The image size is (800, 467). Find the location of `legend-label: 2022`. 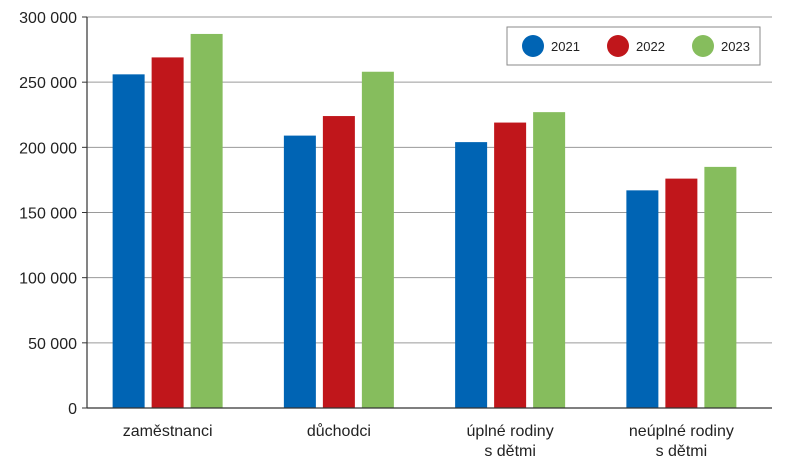

legend-label: 2022 is located at coordinates (650, 46).